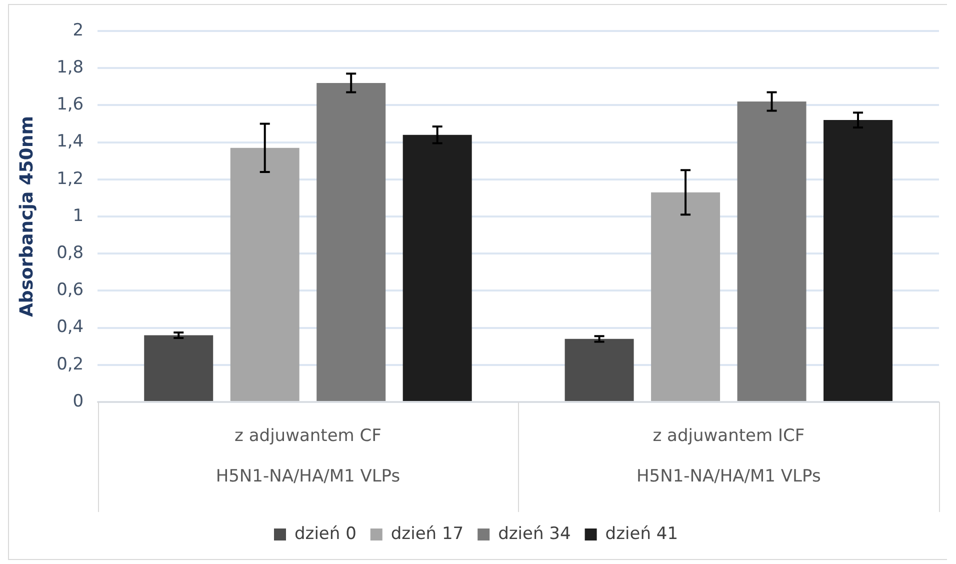 Image resolution: width=956 pixels, height=564 pixels. Describe the element at coordinates (427, 534) in the screenshot. I see `legend-label: dzień 17` at that location.